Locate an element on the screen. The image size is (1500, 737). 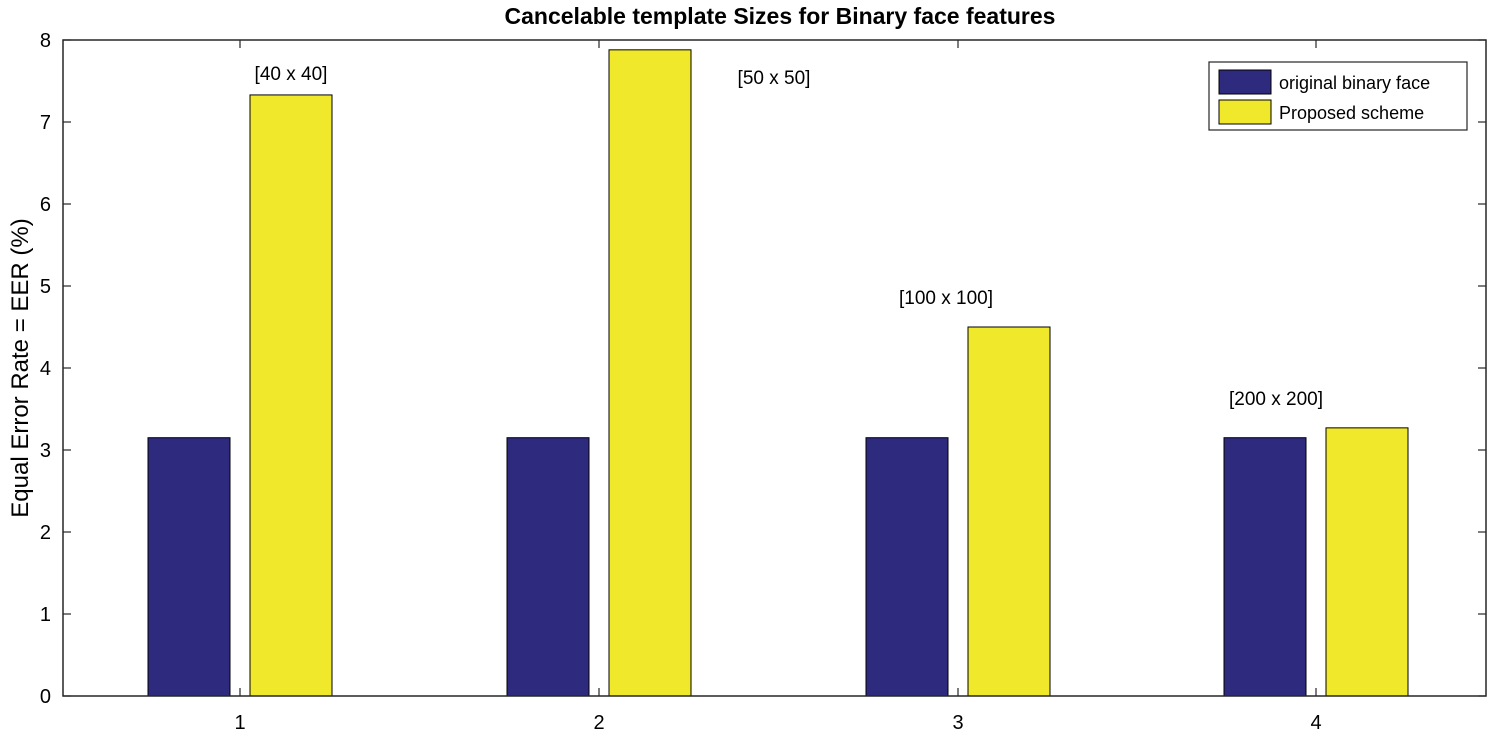
x-tick-label-4: 4 is located at coordinates (1315, 723).